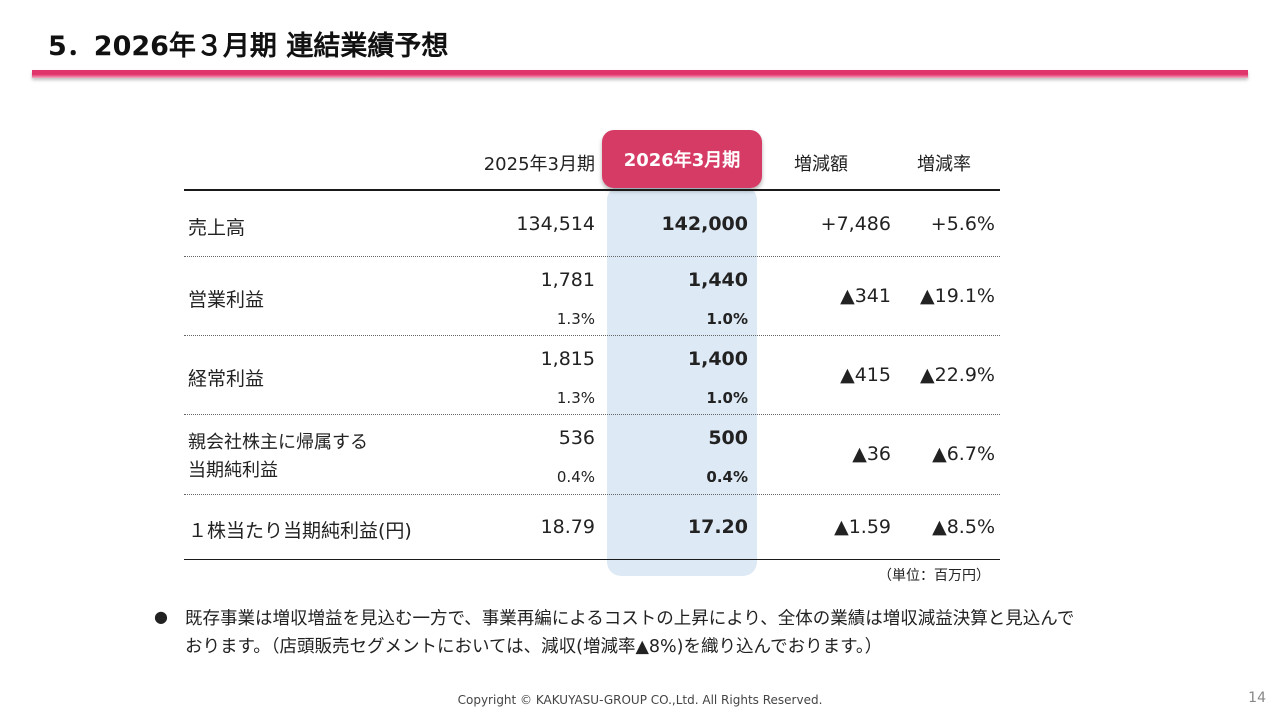  What do you see at coordinates (576, 438) in the screenshot?
I see `net-income-prev: 536` at bounding box center [576, 438].